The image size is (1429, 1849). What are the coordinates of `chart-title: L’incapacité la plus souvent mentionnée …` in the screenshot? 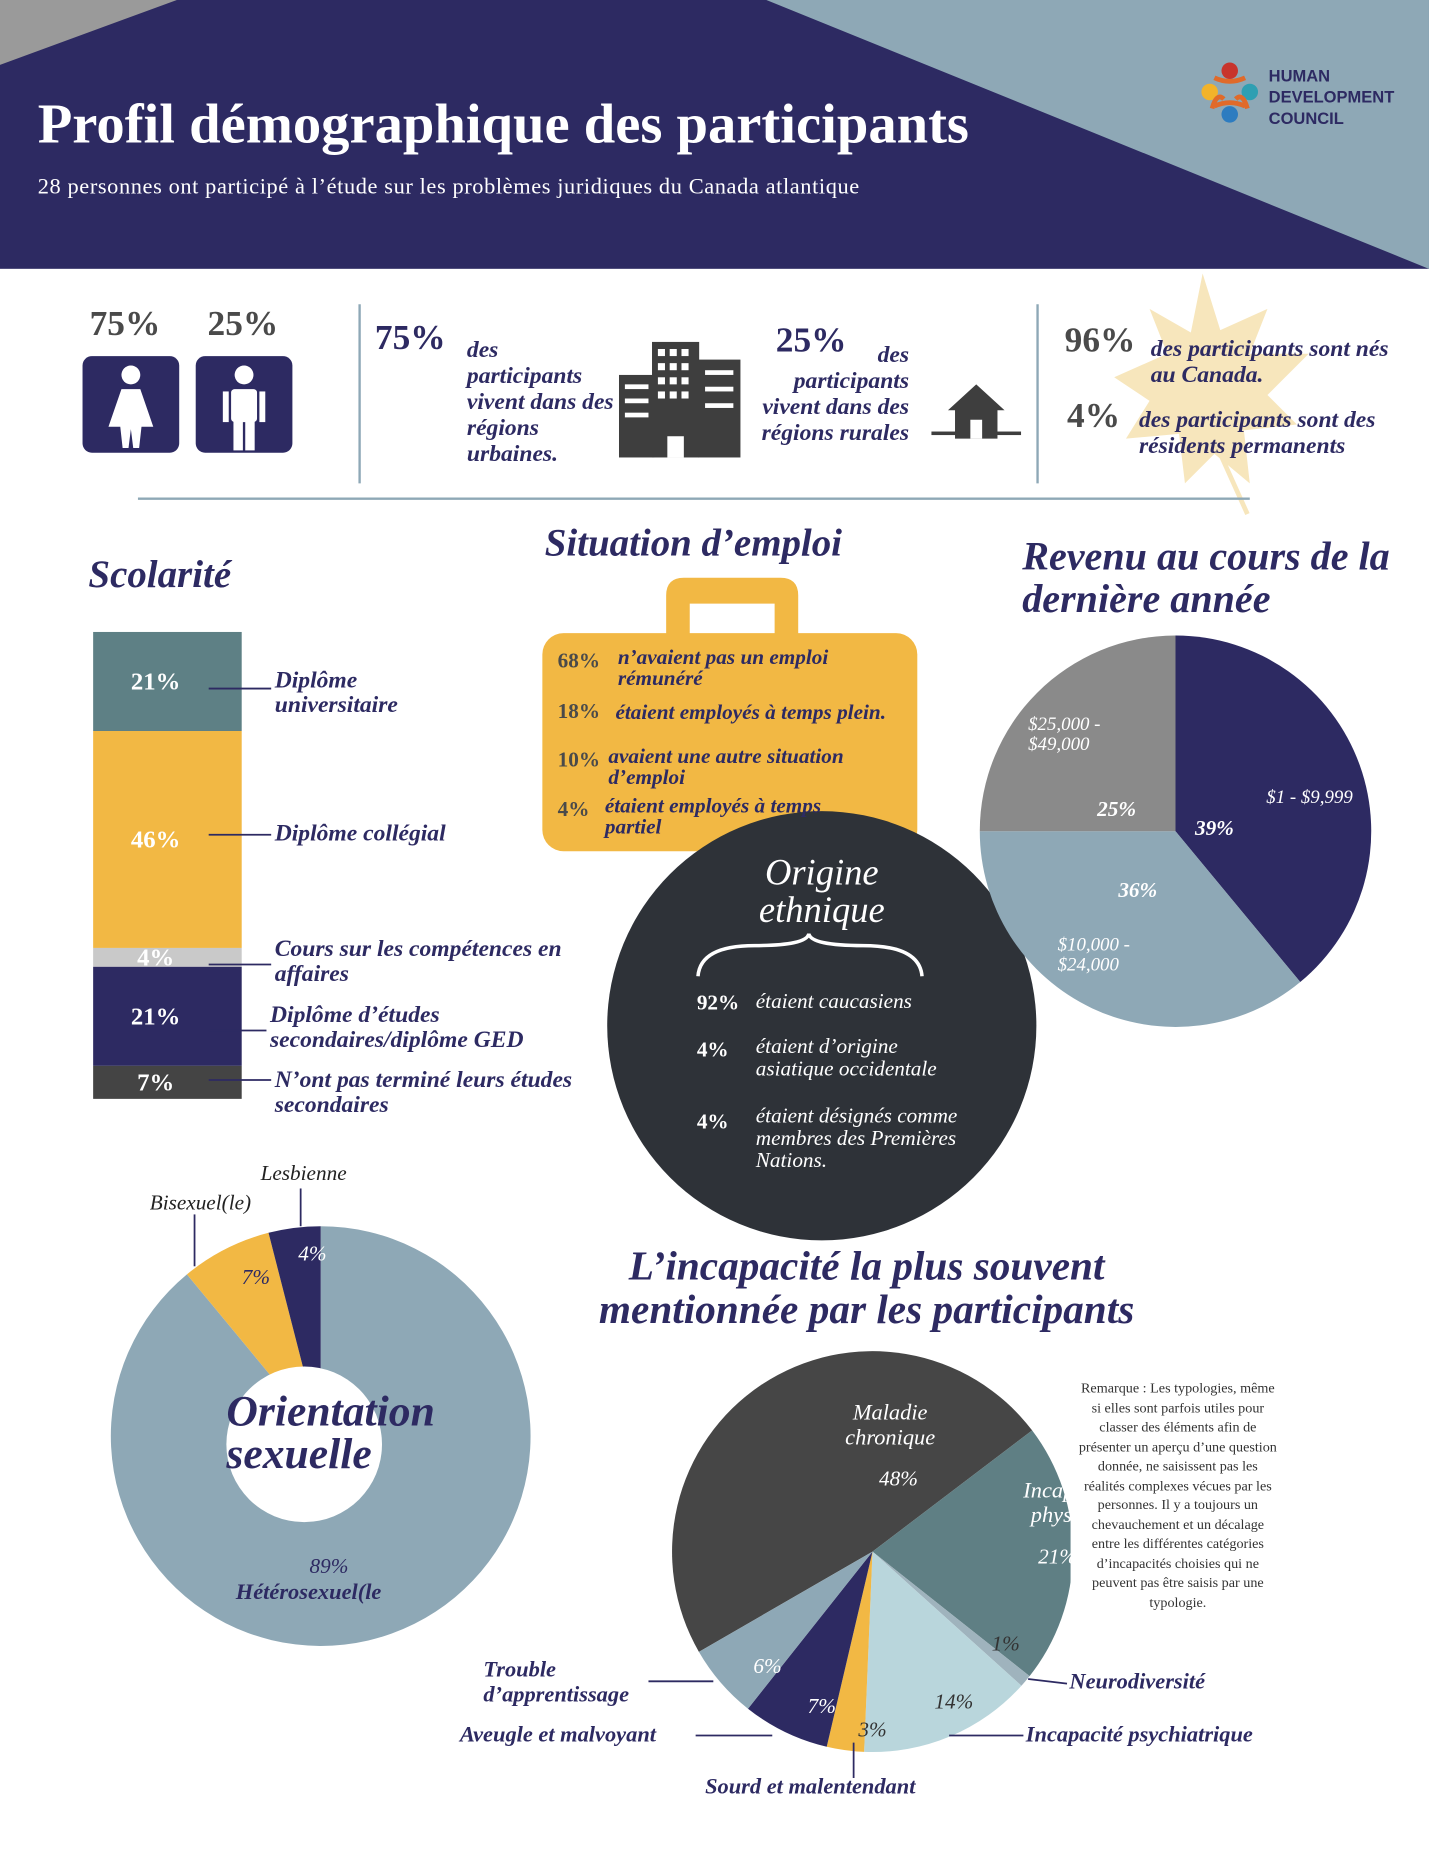 It's located at (866, 1287).